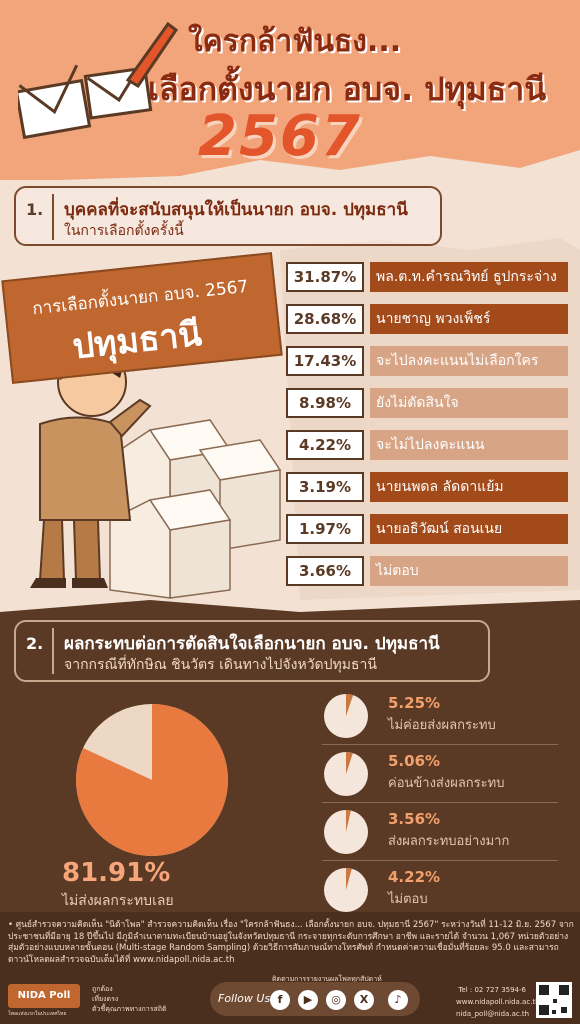  What do you see at coordinates (325, 529) in the screenshot?
I see `result-percent: 1.97%` at bounding box center [325, 529].